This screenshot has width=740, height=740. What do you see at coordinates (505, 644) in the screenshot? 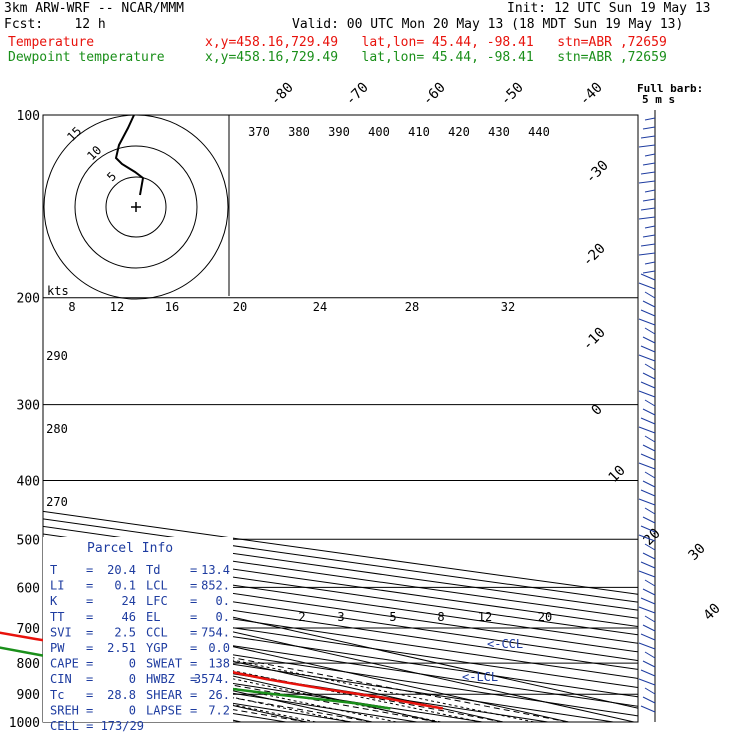
I see `ccl-marker: <-CCL` at bounding box center [505, 644].